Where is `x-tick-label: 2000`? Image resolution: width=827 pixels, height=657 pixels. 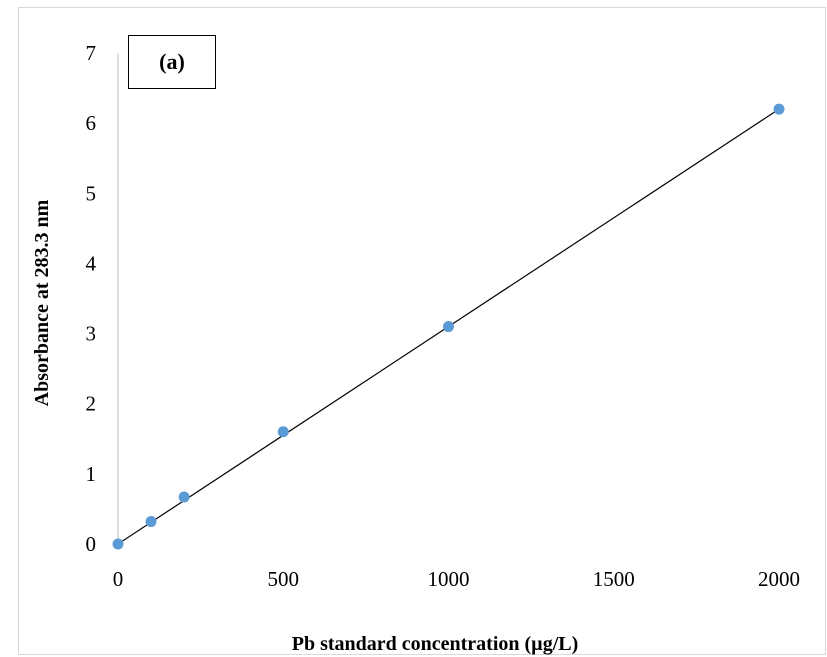
x-tick-label: 2000 is located at coordinates (779, 579).